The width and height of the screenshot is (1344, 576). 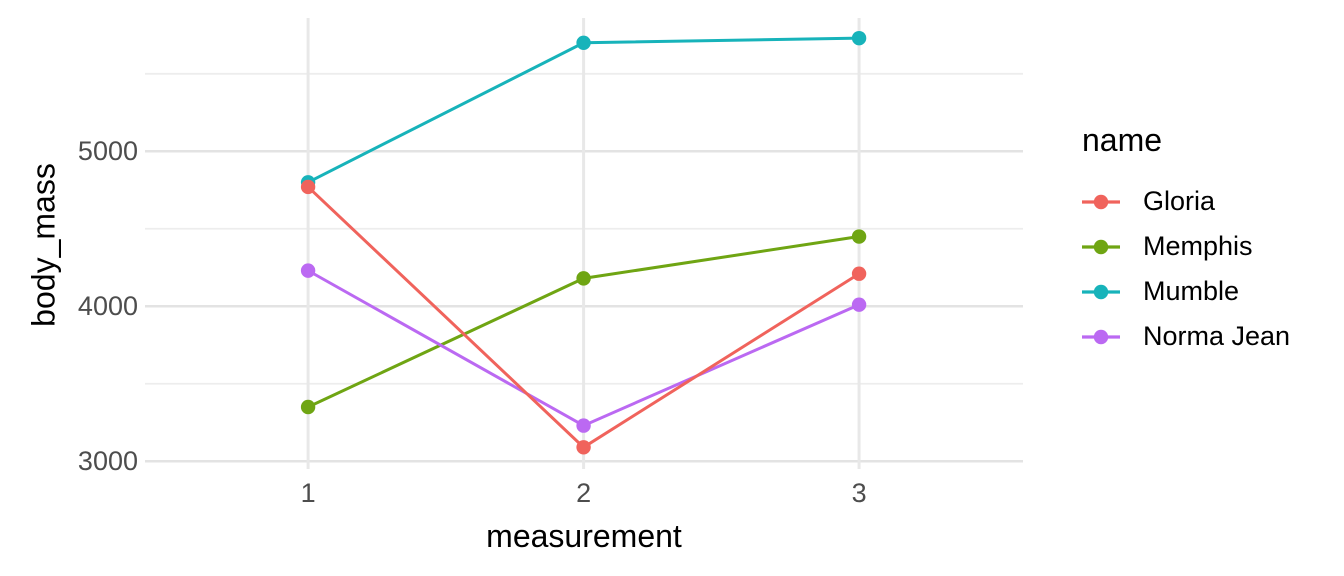 I want to click on legend-item-memphis: Memphis, so click(x=1186, y=246).